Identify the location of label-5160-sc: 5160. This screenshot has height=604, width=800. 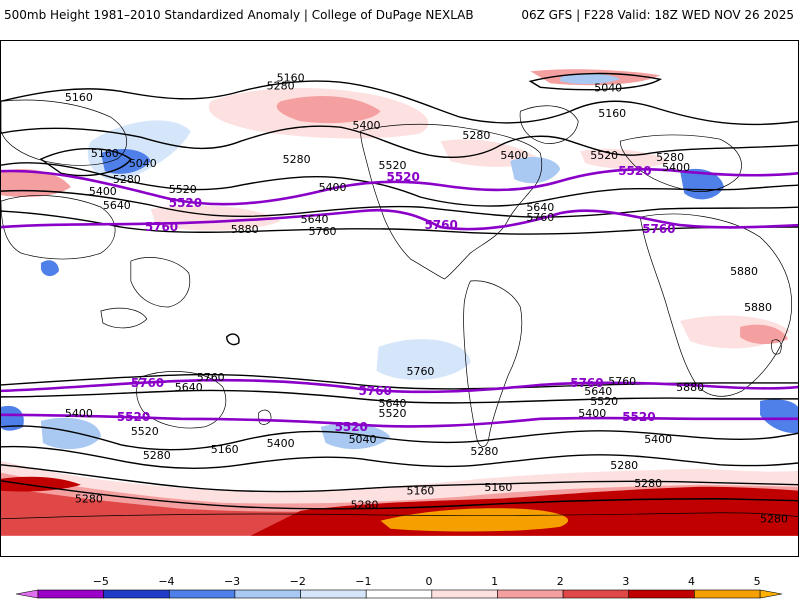
(225, 449).